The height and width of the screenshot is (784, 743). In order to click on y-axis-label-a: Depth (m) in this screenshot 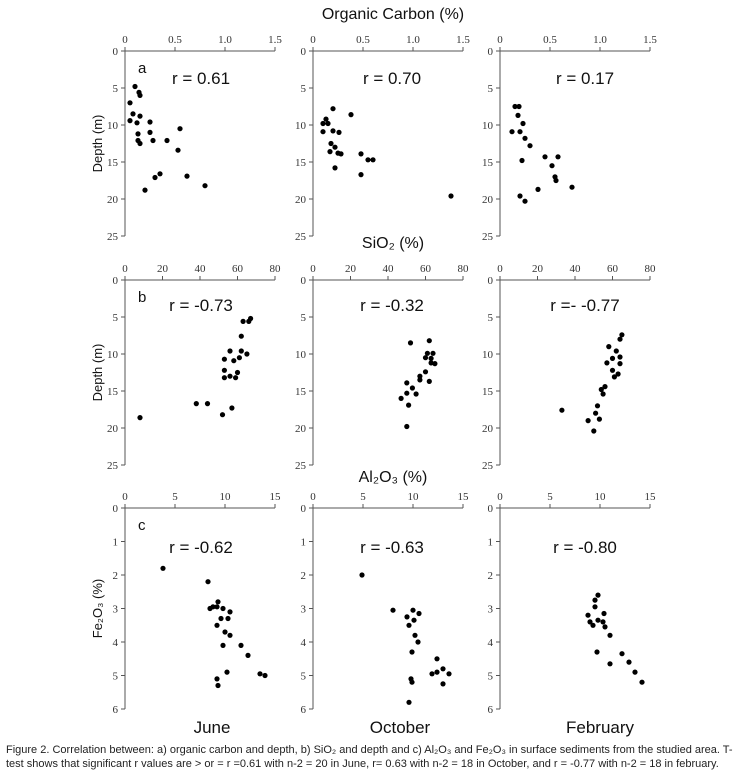, I will do `click(97, 144)`.